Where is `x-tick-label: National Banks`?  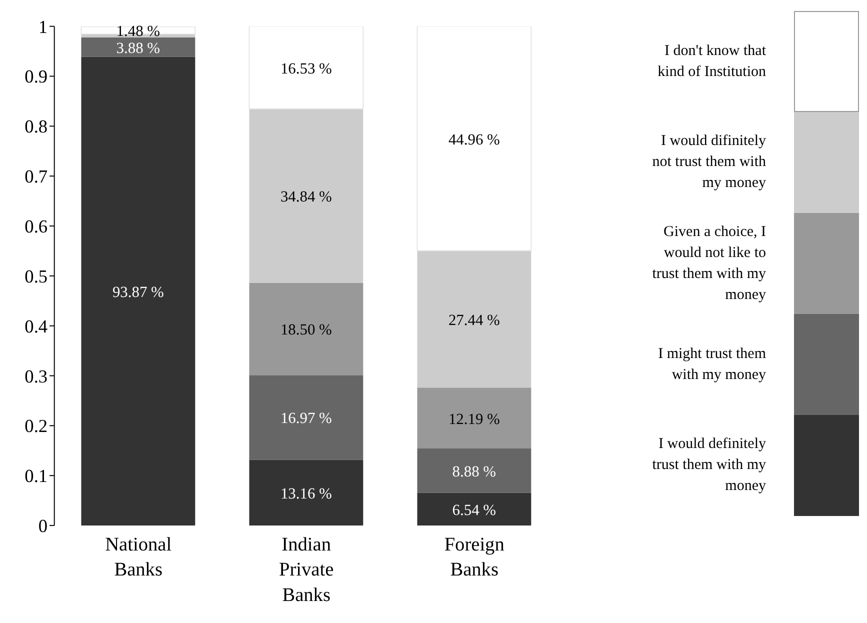
x-tick-label: National Banks is located at coordinates (138, 557).